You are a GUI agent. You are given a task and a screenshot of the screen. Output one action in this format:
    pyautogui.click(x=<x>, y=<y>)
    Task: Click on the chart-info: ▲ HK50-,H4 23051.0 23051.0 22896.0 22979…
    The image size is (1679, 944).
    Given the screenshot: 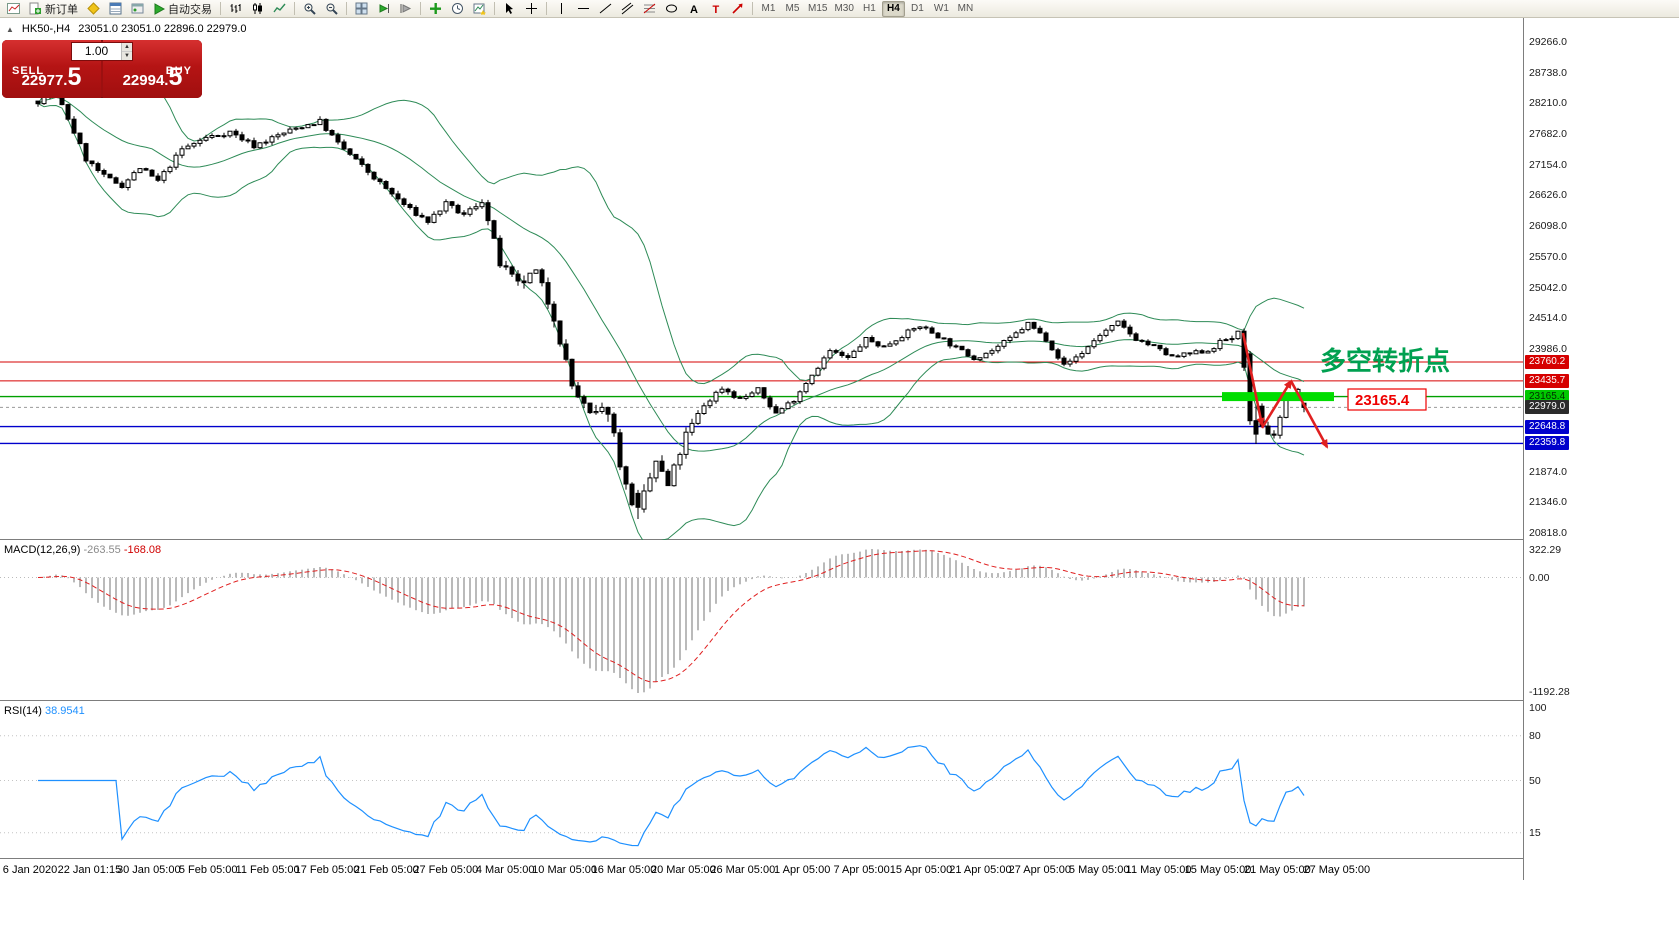 What is the action you would take?
    pyautogui.click(x=126, y=29)
    